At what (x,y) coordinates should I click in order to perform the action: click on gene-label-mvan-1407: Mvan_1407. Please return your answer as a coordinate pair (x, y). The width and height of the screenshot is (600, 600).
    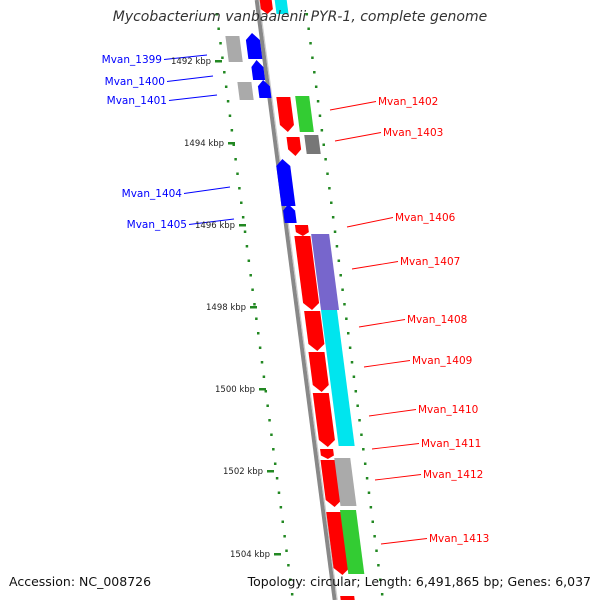
    Looking at the image, I should click on (430, 262).